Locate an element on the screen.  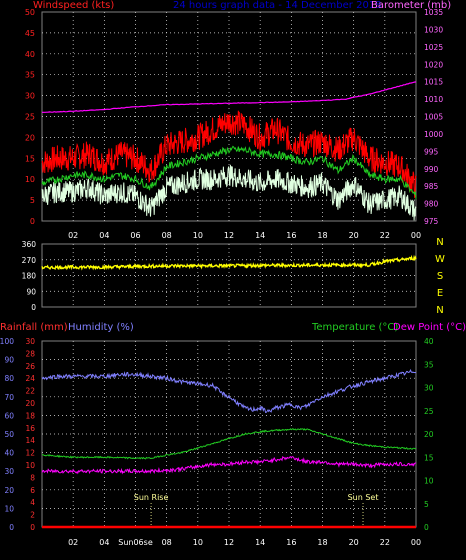
wind-x-tick-label: 02 is located at coordinates (73, 235).